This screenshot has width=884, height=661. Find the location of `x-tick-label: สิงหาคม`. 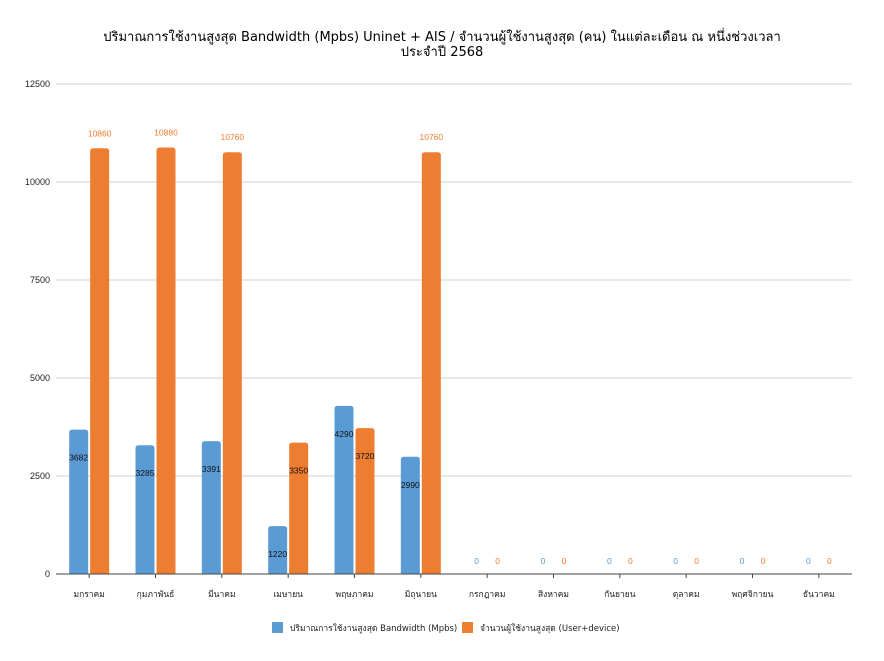

x-tick-label: สิงหาคม is located at coordinates (553, 595).